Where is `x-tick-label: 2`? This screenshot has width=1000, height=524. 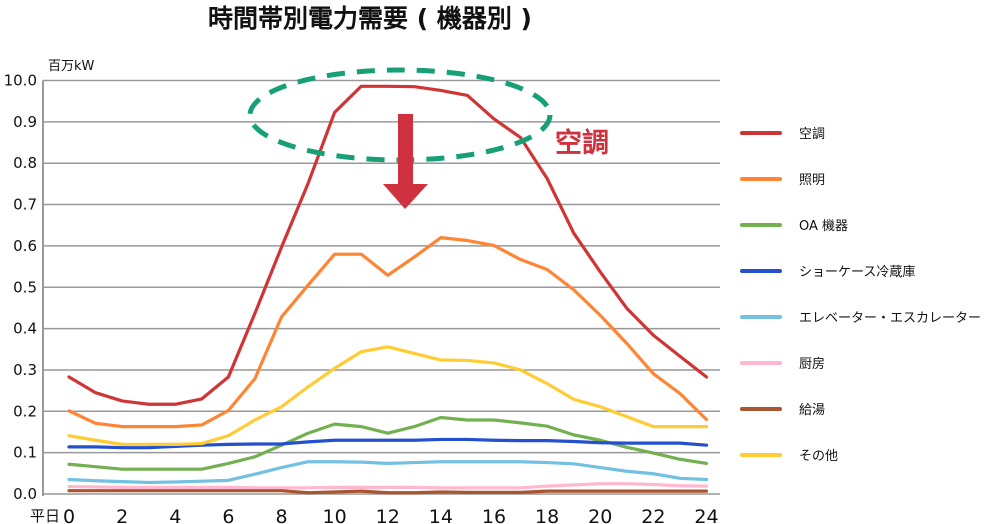
x-tick-label: 2 is located at coordinates (122, 515).